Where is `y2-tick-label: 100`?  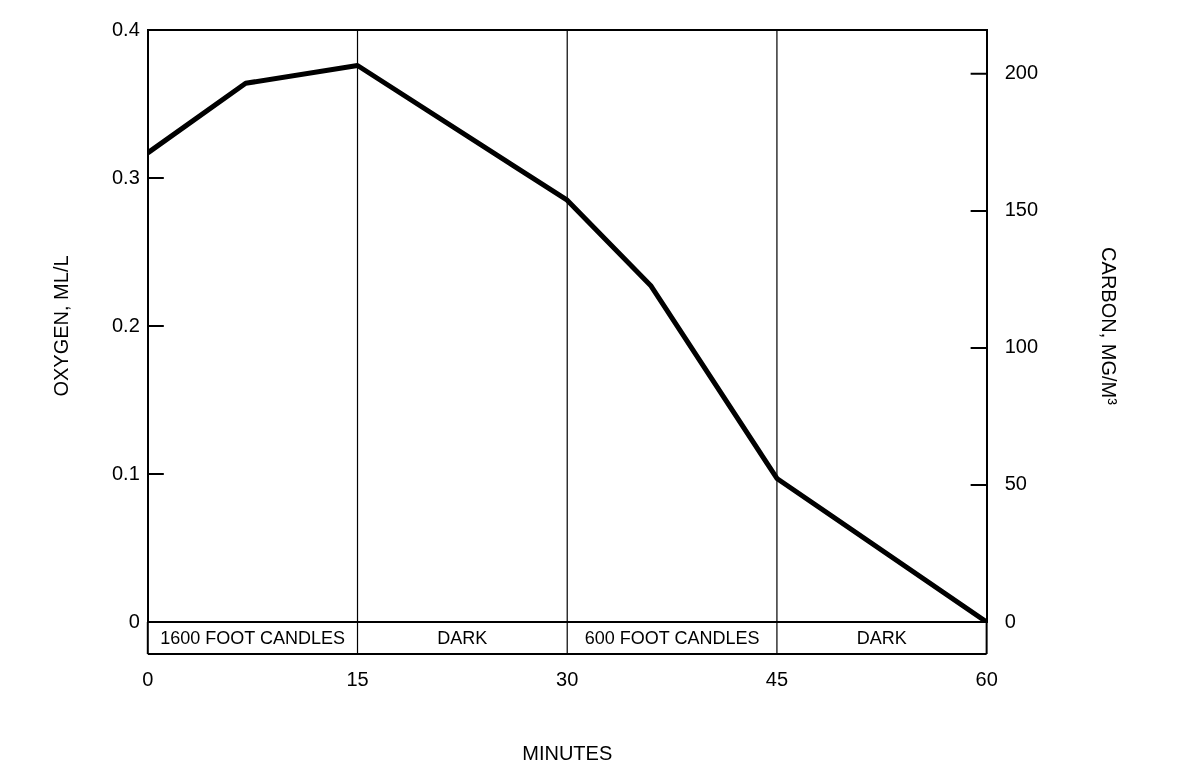 y2-tick-label: 100 is located at coordinates (1021, 346).